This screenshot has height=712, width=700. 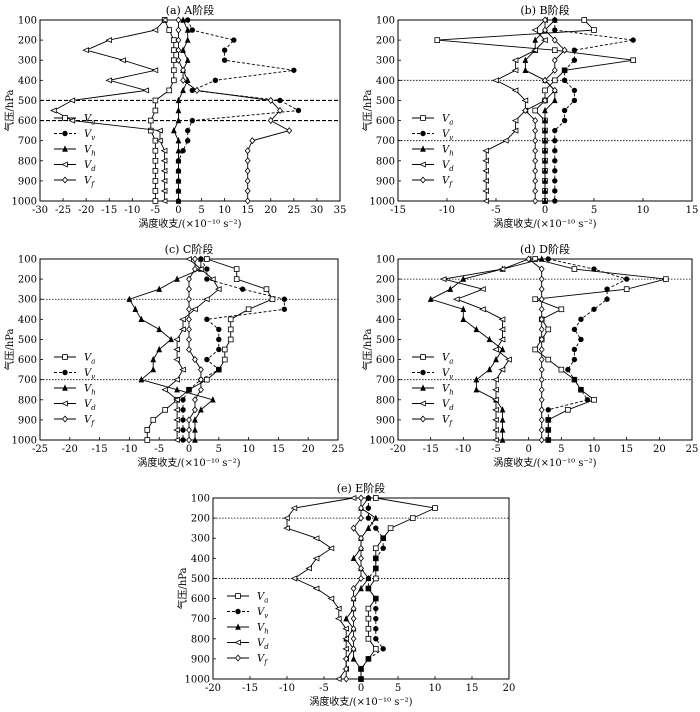 What do you see at coordinates (27, 260) in the screenshot?
I see `y-tick-label: 100` at bounding box center [27, 260].